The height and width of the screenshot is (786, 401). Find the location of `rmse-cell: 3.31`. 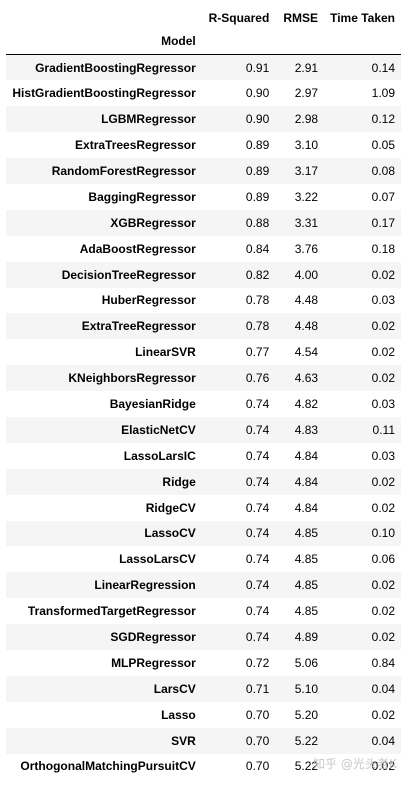

rmse-cell: 3.31 is located at coordinates (306, 222).